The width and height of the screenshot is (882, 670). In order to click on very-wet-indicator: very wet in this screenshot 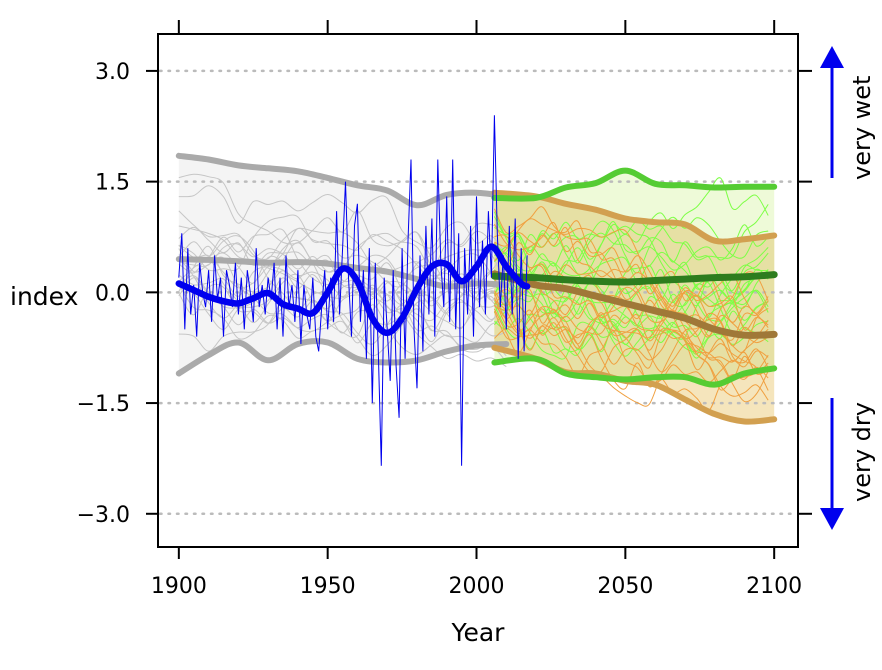, I will do `click(848, 113)`.